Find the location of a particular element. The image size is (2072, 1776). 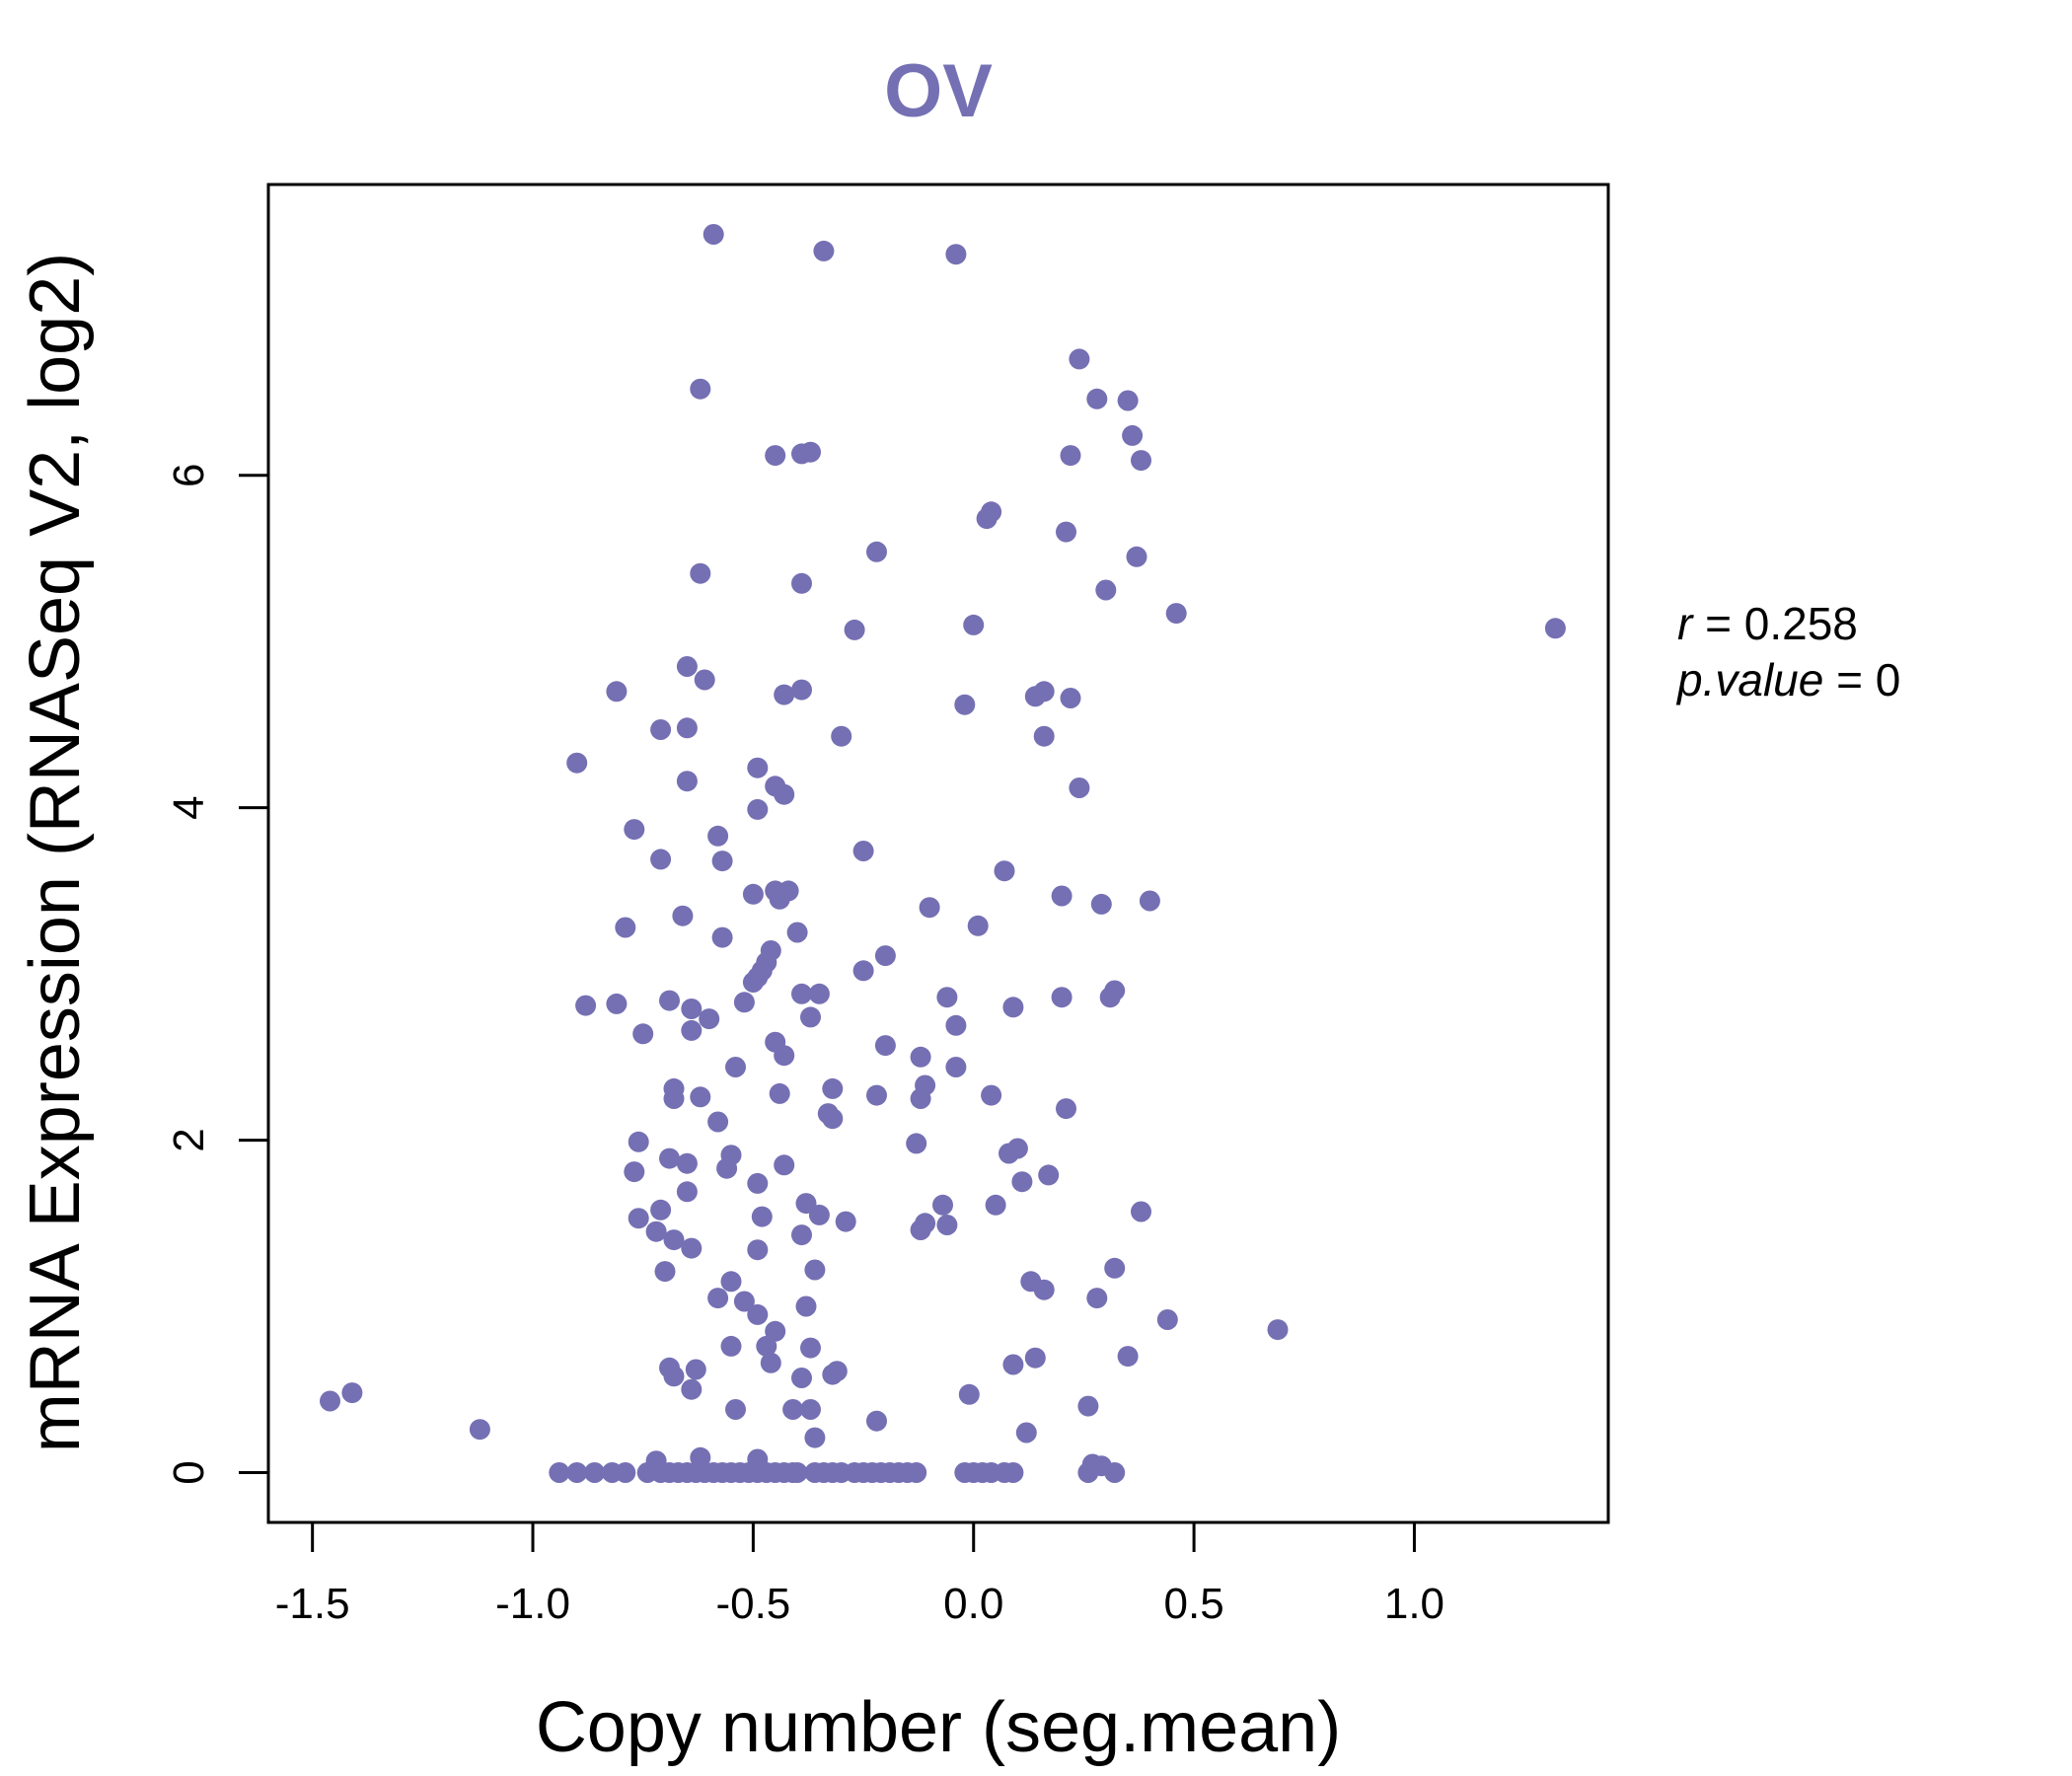

x-axis: -1.5 -1.0 -0.5 0.0 0.5 1.0 is located at coordinates (859, 1574).